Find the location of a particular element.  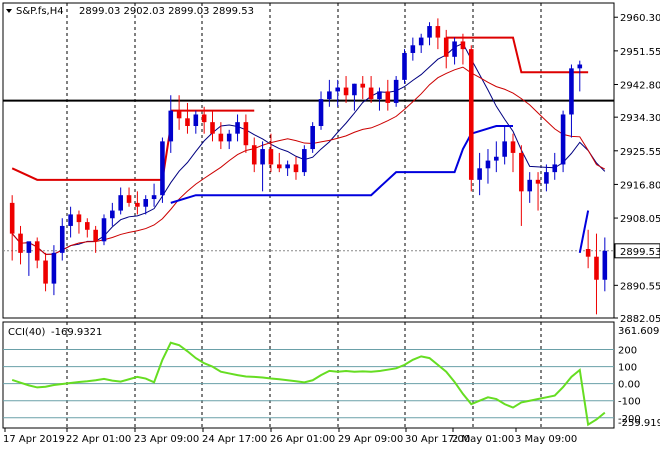

cci-level-label: -100 is located at coordinates (629, 402).